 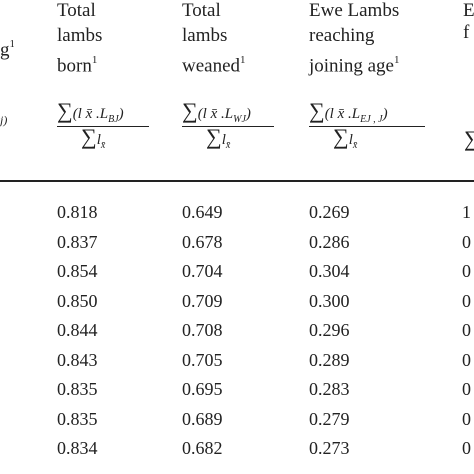 I want to click on formula-numerator: ∑(l x̄ .LEJ , J), so click(x=348, y=111).